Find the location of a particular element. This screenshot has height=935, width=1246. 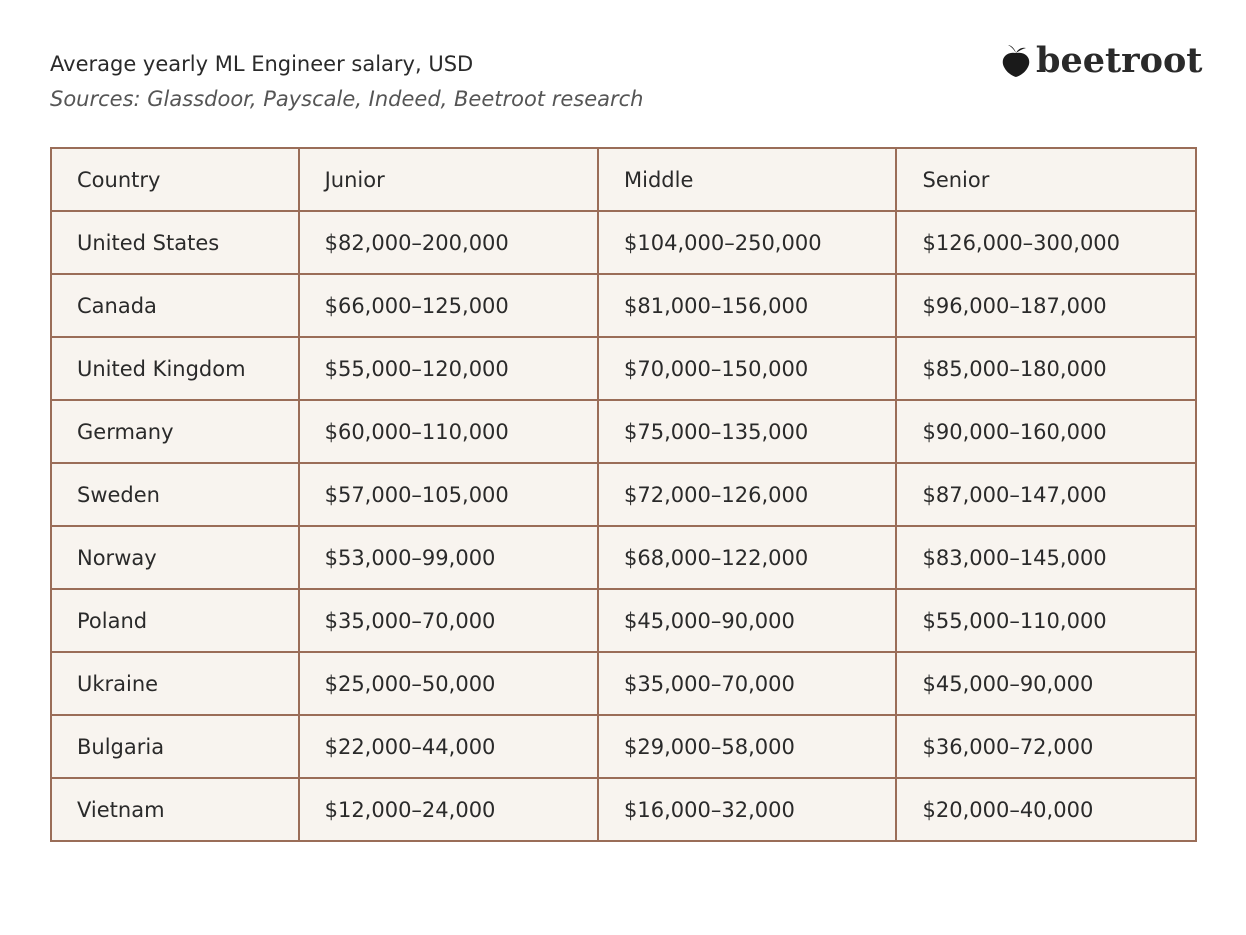

header-cell: Country is located at coordinates (175, 179).